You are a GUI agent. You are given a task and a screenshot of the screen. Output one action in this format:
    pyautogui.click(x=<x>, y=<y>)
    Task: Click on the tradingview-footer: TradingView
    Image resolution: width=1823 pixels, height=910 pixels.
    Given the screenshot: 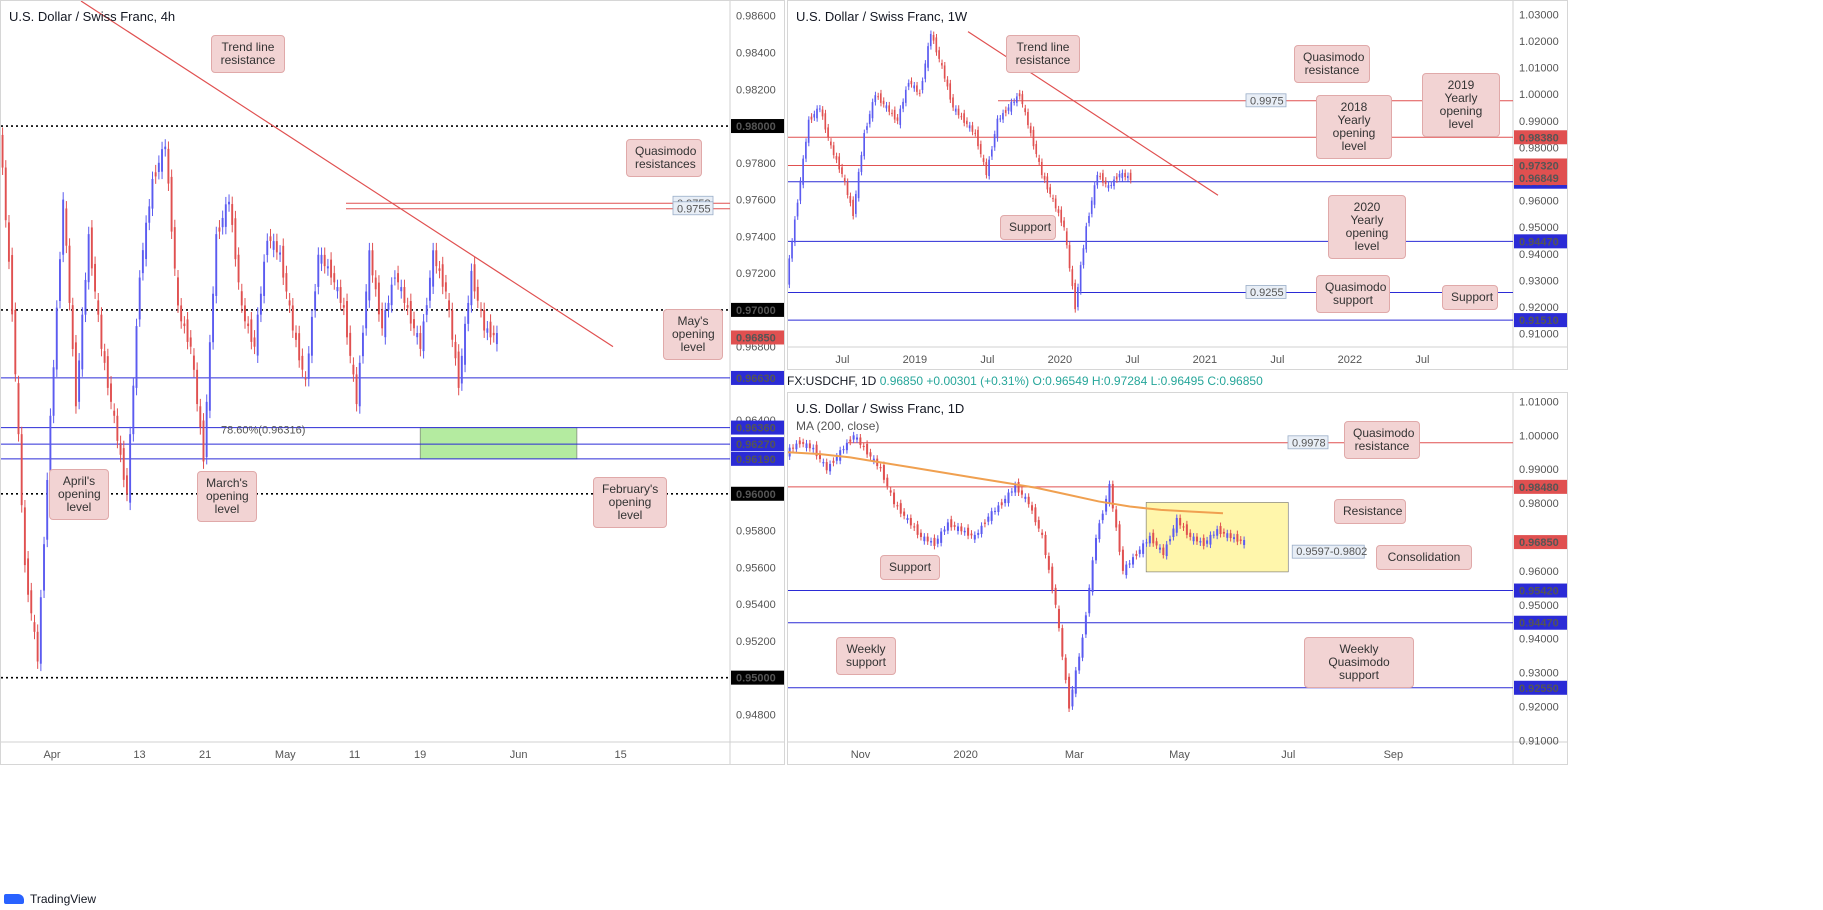 What is the action you would take?
    pyautogui.click(x=115, y=899)
    